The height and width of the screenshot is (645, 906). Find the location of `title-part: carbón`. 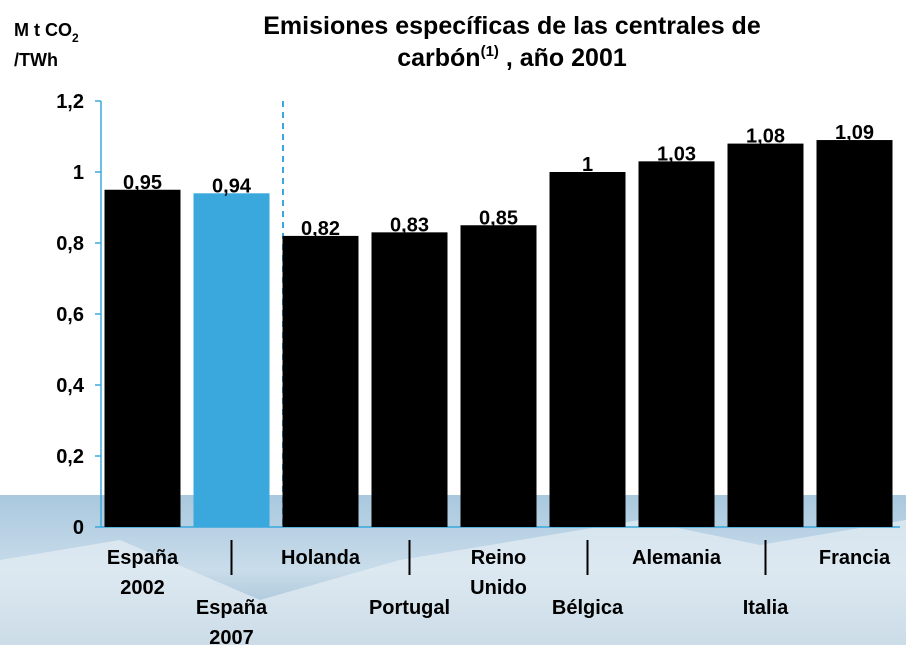

title-part: carbón is located at coordinates (438, 58).